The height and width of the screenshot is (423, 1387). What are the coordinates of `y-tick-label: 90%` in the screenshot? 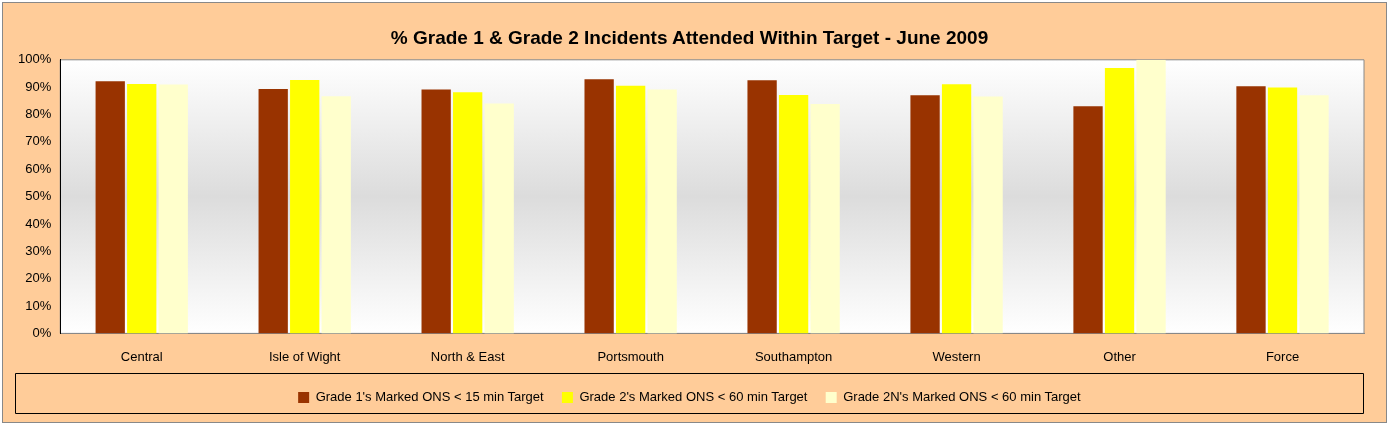 It's located at (38, 86).